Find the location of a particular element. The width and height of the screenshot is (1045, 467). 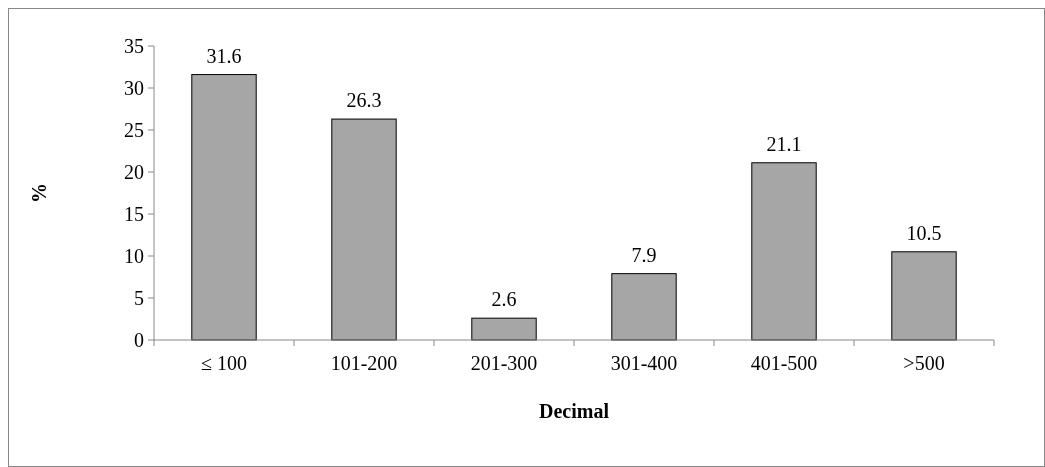

data-label: 2.6 is located at coordinates (504, 299).